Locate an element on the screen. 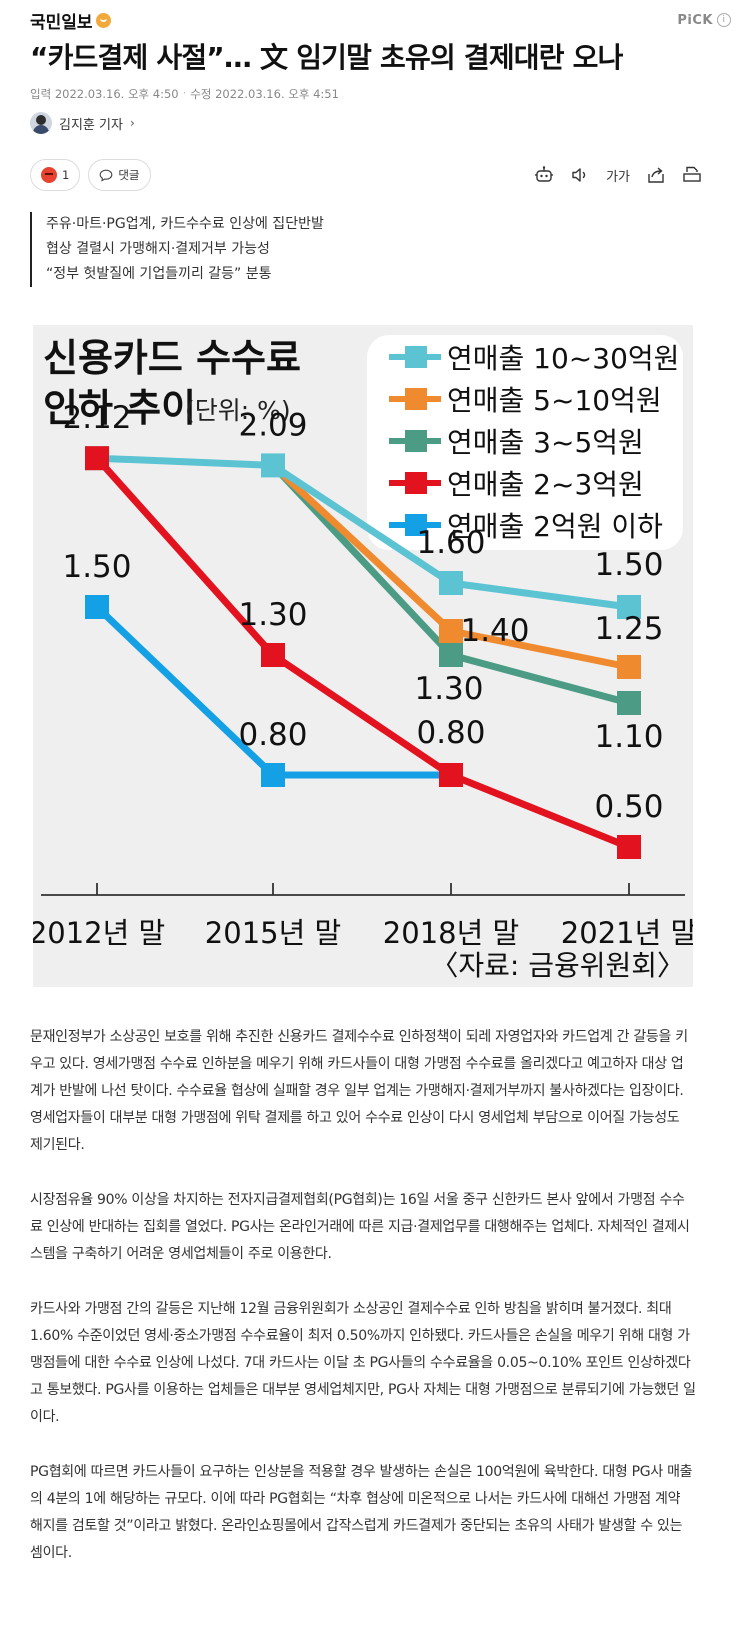 The height and width of the screenshot is (1650, 755). font-size-icon: 가가 is located at coordinates (618, 177).